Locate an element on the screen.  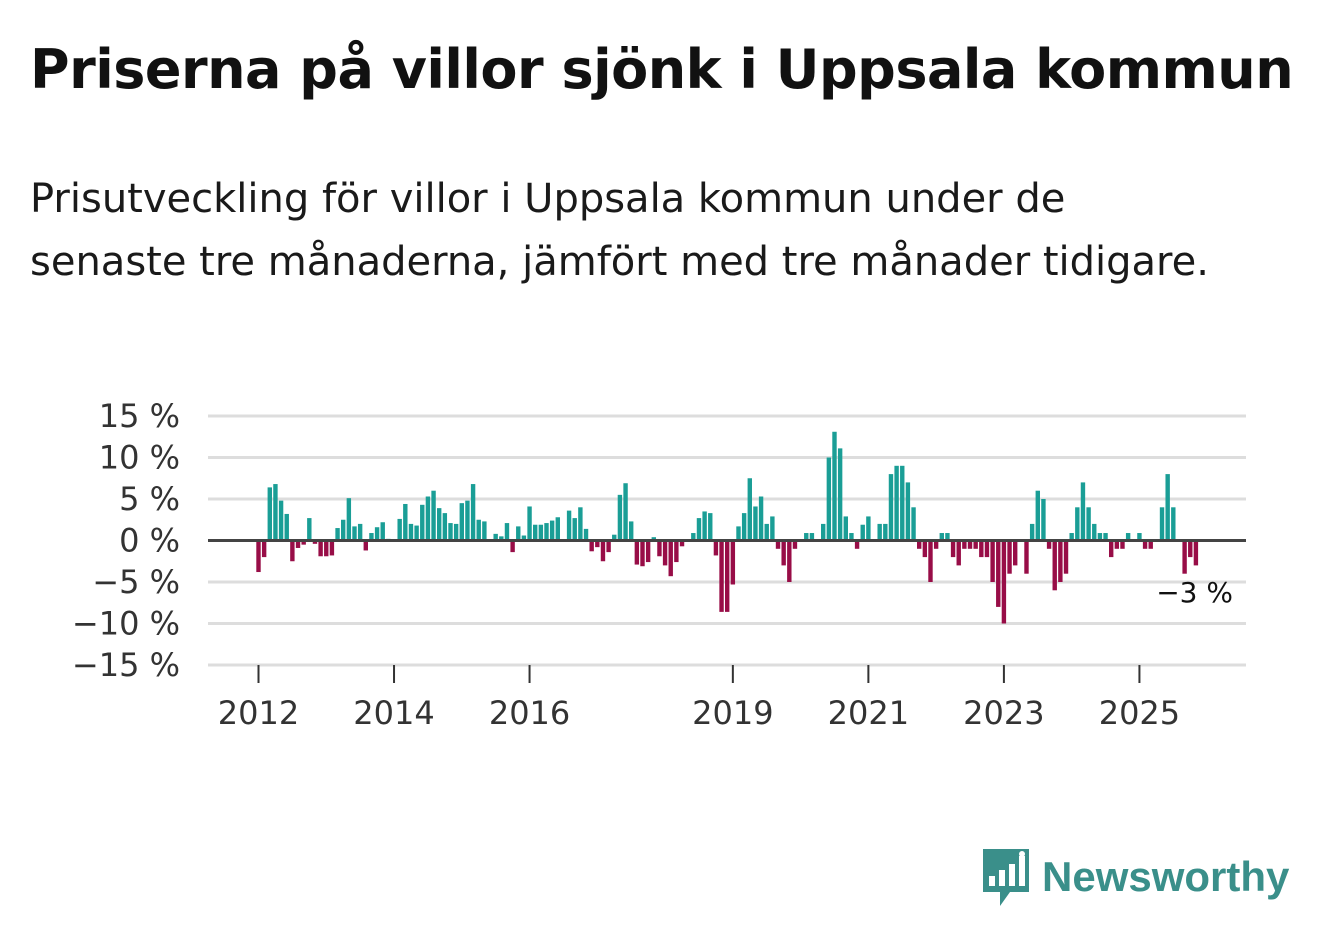
x-tick-label: 2019 is located at coordinates (732, 713).